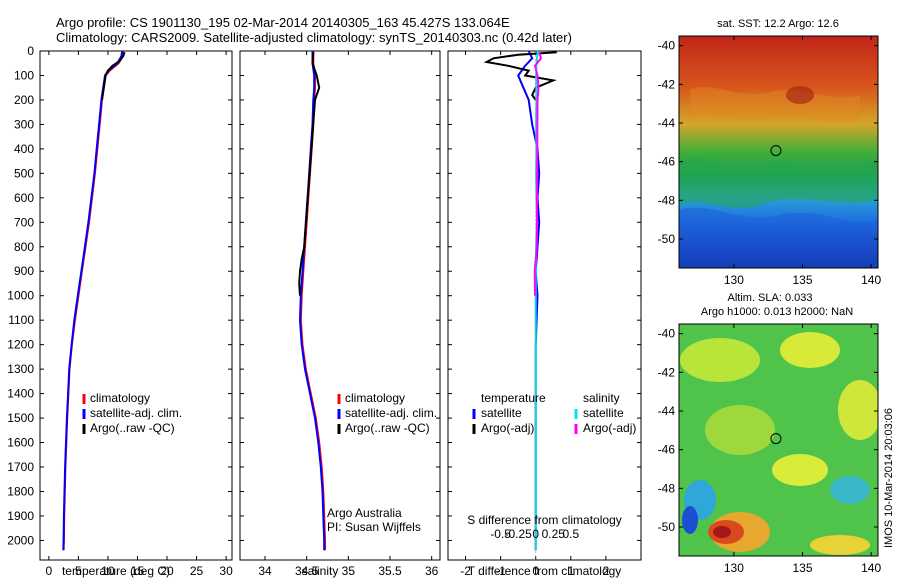 This screenshot has height=580, width=900. Describe the element at coordinates (667, 46) in the screenshot. I see `sst-axes-ytick-label: -40` at that location.